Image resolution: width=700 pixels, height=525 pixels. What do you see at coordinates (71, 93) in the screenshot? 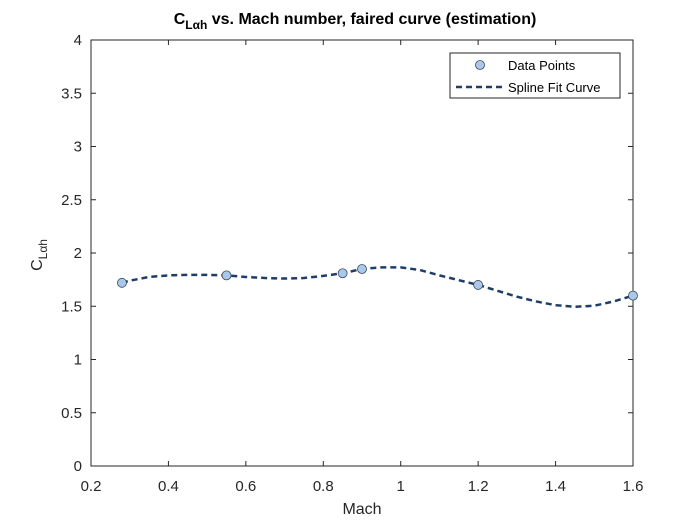
I see `y-tick-label: 3.5` at bounding box center [71, 93].